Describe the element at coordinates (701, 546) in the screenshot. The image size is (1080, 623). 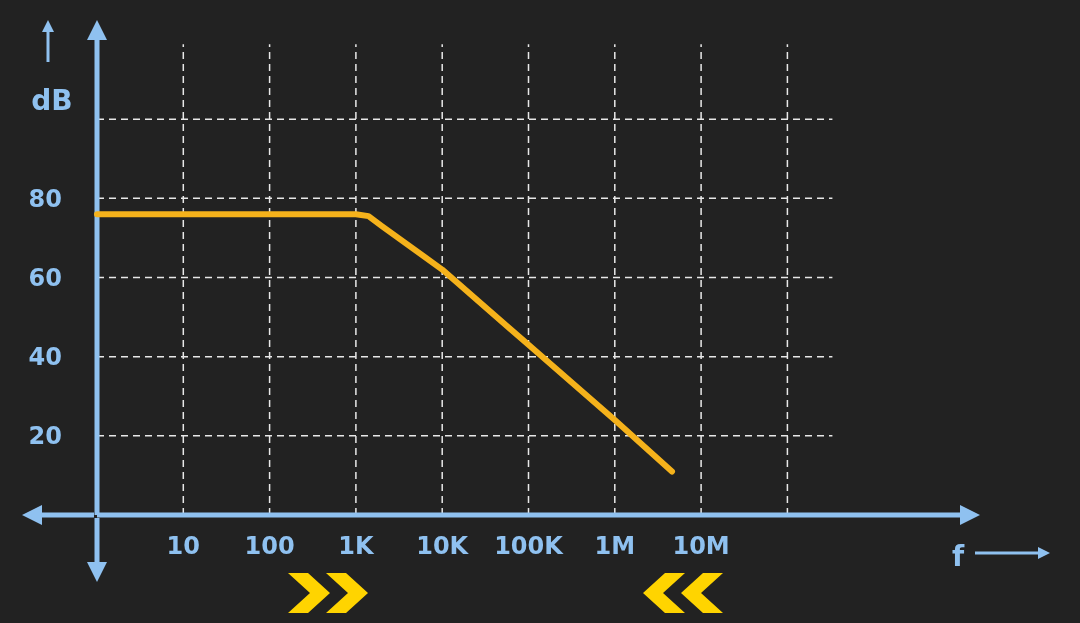
I see `x-tick-label: 10M` at that location.